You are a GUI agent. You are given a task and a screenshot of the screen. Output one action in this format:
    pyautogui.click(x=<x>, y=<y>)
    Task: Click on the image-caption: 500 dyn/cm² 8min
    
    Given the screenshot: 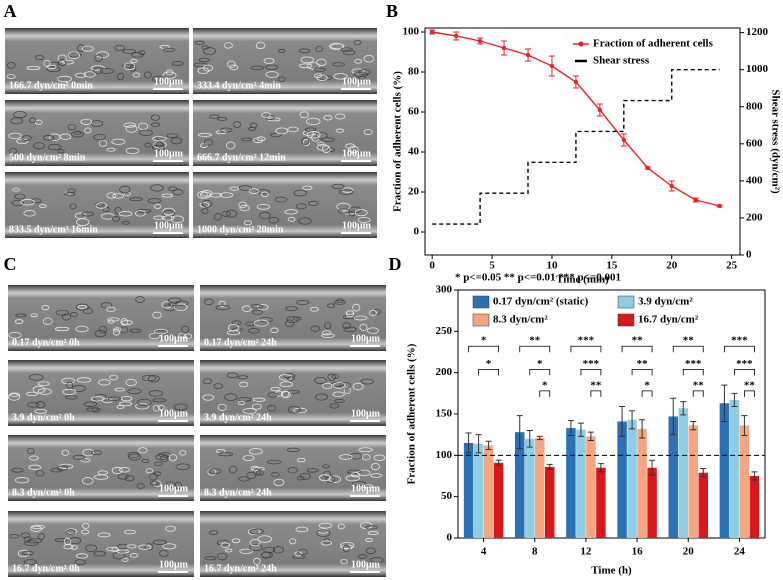 What is the action you would take?
    pyautogui.click(x=47, y=157)
    